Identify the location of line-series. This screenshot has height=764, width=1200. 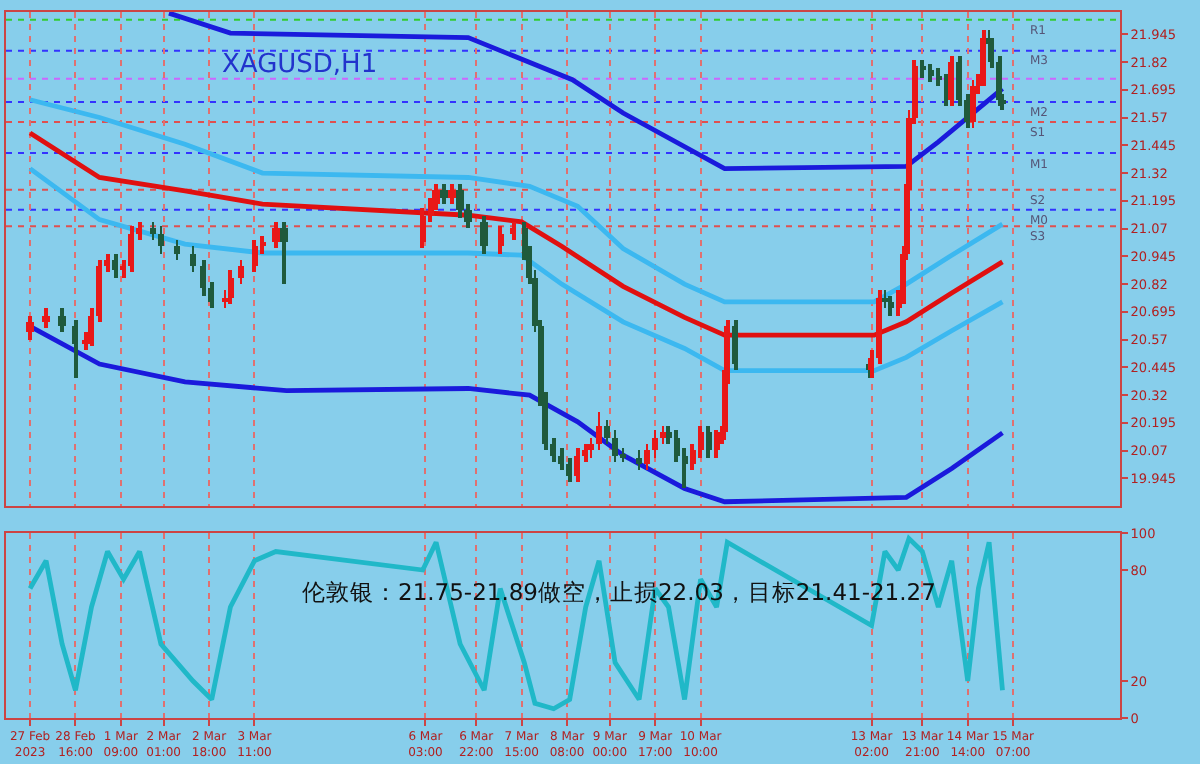
(585, 91).